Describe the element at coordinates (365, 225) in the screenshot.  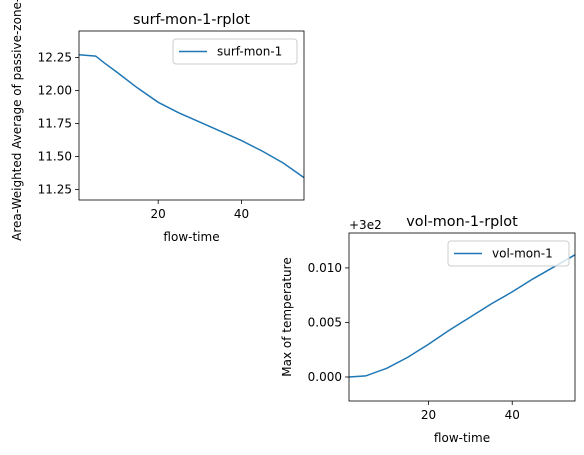
I see `y-offset-label: +3e2` at that location.